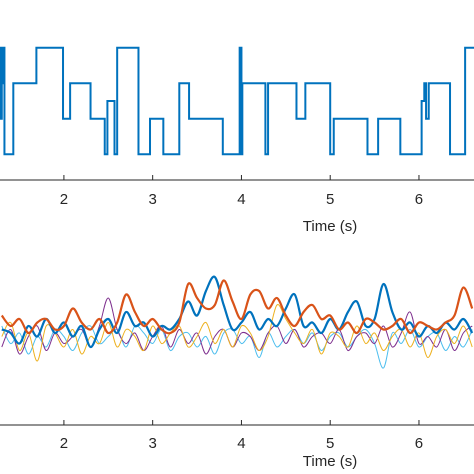 The height and width of the screenshot is (474, 474). I want to click on x-axis-label-top: Time (s), so click(330, 226).